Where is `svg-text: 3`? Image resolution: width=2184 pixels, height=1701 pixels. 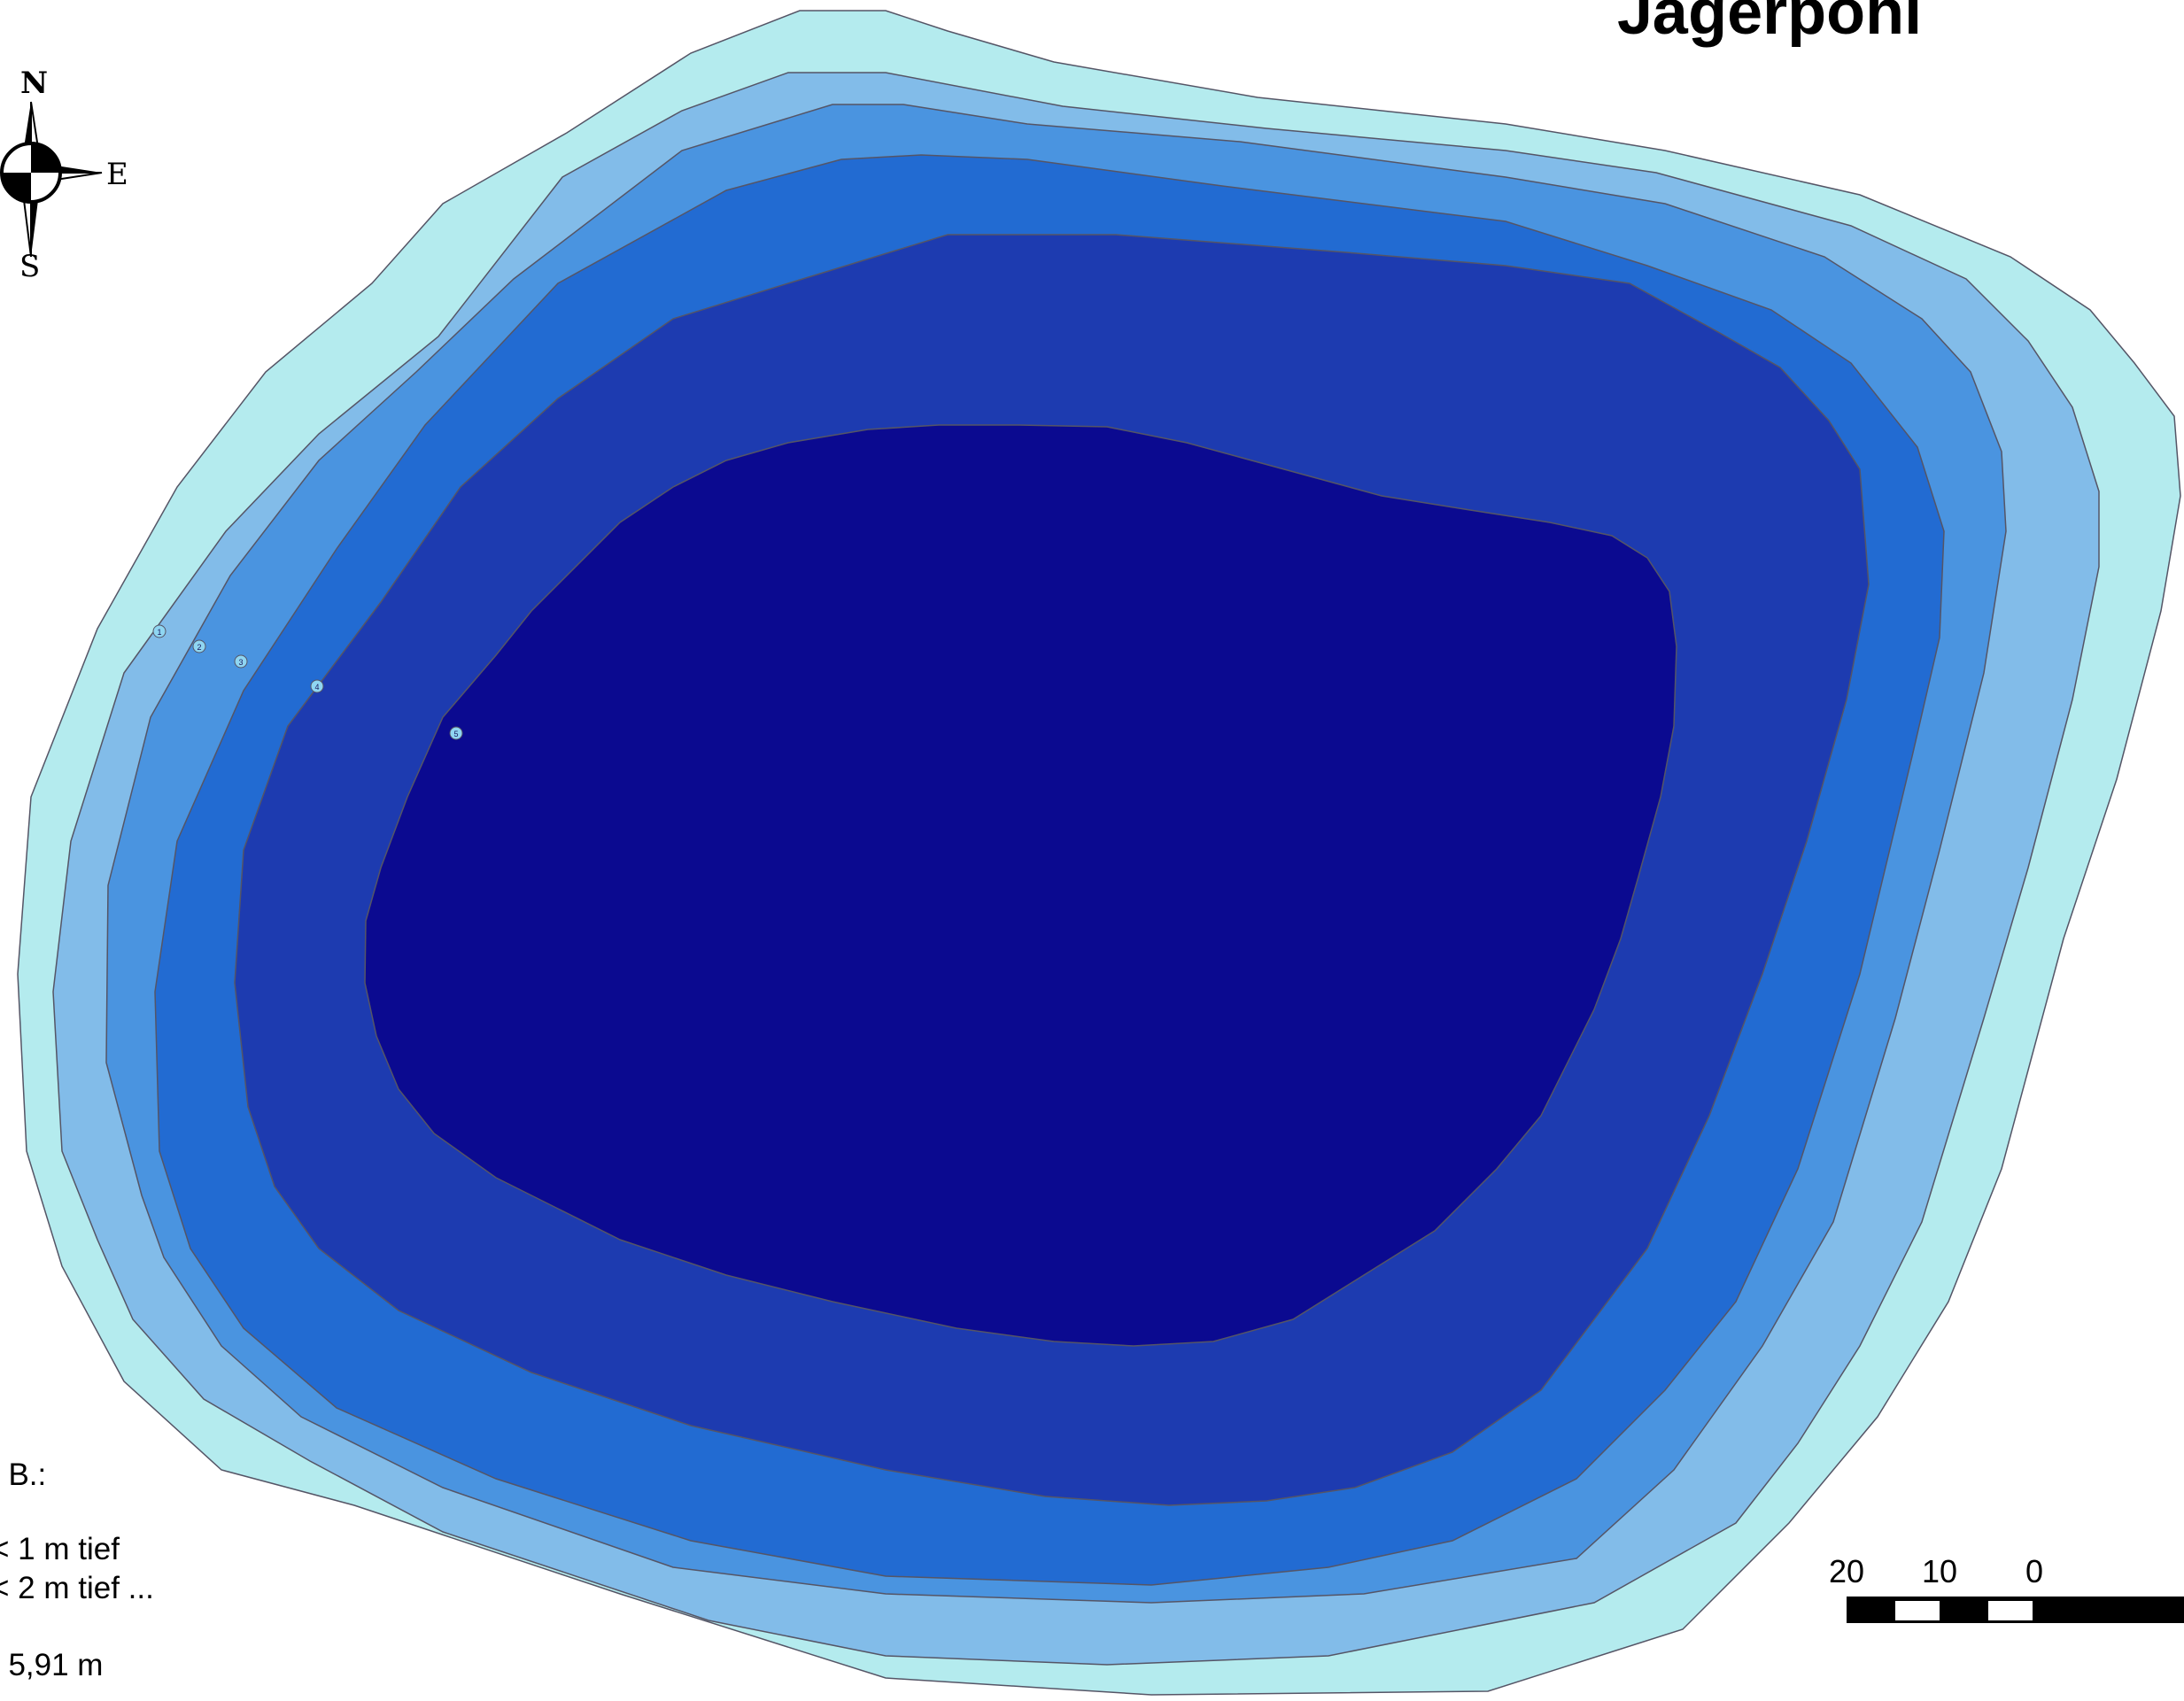
svg-text: 3 is located at coordinates (241, 662).